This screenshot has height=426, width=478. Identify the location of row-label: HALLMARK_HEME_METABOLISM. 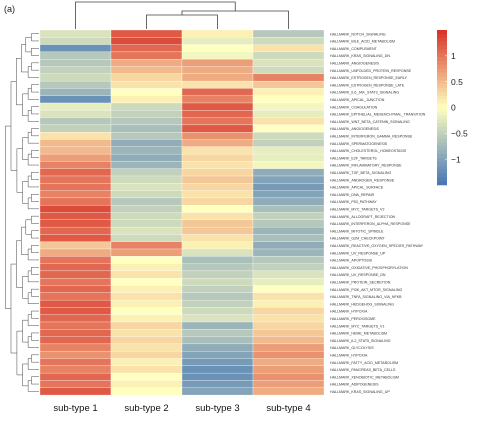
(358, 334).